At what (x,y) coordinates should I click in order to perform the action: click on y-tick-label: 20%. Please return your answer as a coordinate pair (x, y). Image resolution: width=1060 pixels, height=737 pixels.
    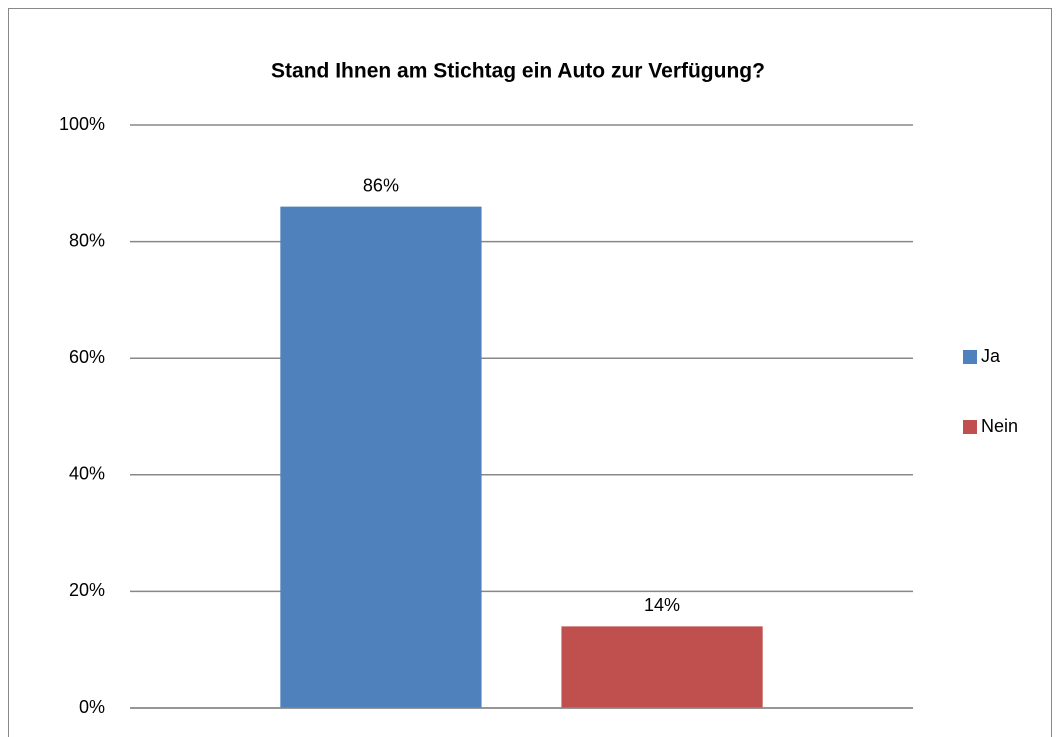
    Looking at the image, I should click on (87, 590).